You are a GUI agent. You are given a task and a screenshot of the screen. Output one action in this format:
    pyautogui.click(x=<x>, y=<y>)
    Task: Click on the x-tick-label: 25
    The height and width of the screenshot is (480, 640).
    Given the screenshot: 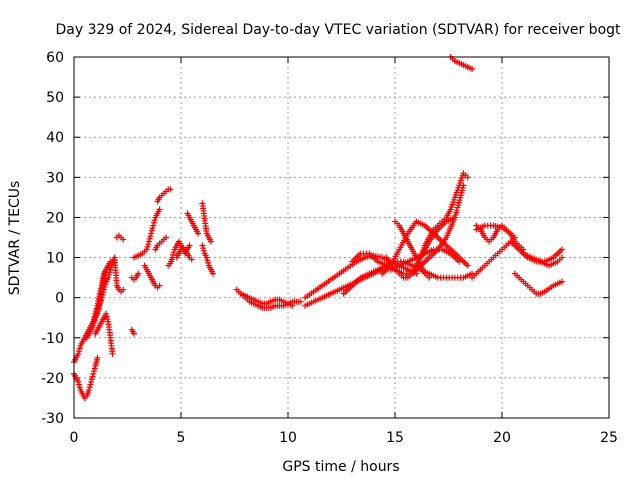 What is the action you would take?
    pyautogui.click(x=609, y=438)
    